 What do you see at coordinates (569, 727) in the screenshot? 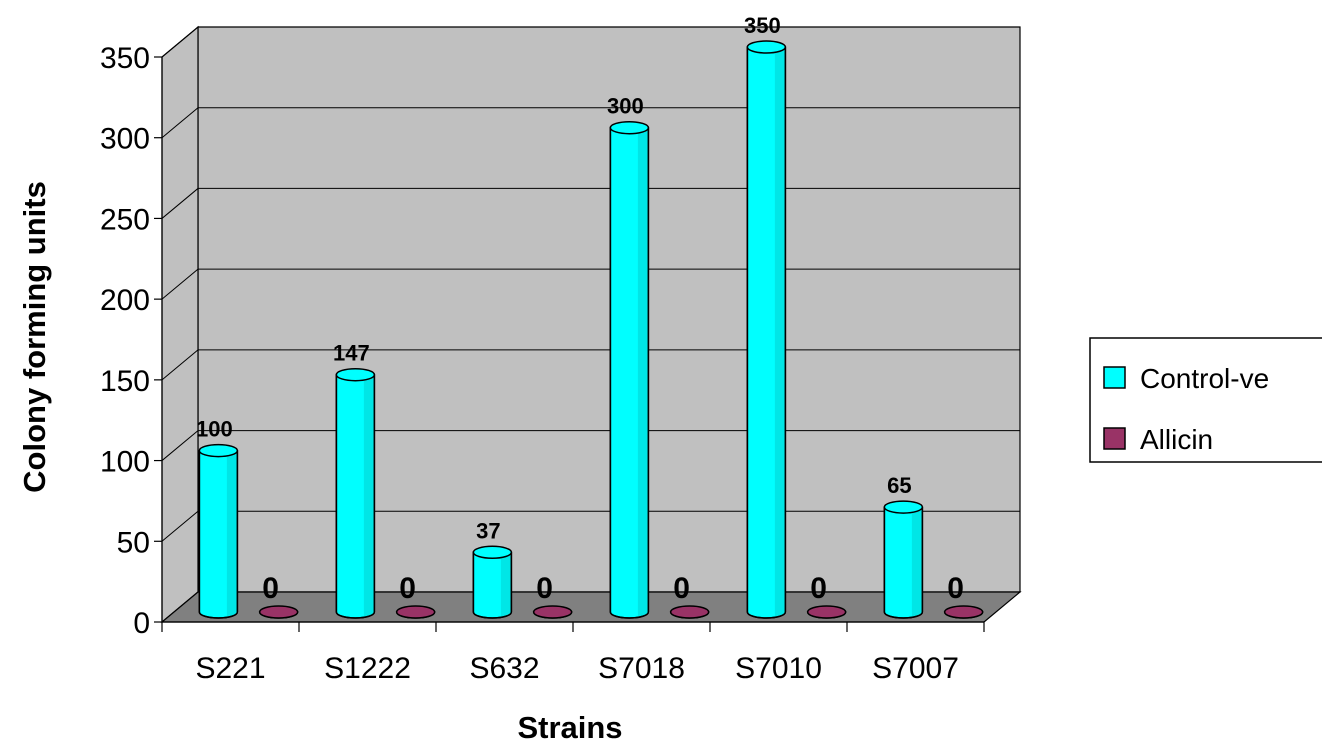
I see `x-axis-title: Strains` at bounding box center [569, 727].